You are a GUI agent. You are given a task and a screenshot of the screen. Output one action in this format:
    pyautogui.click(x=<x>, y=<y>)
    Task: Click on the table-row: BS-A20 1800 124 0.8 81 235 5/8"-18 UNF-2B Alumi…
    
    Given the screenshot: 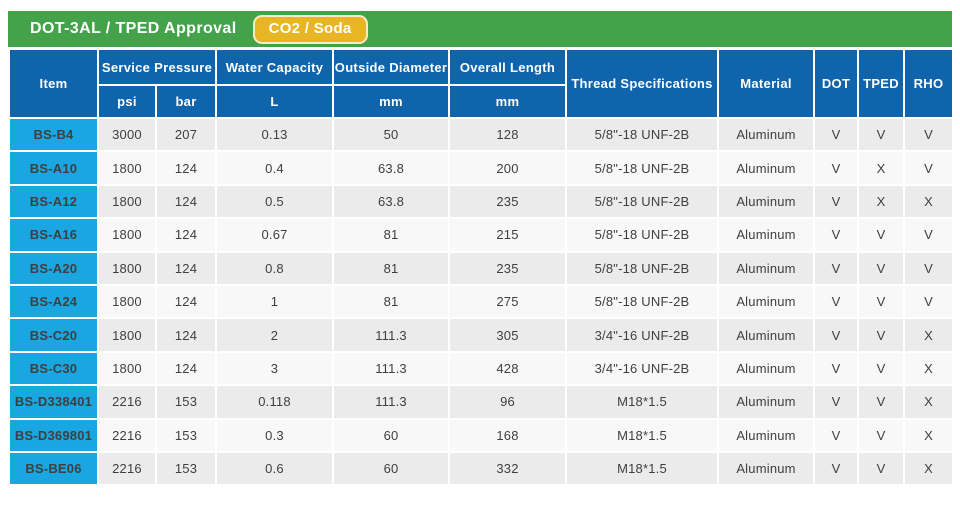 What is the action you would take?
    pyautogui.click(x=481, y=268)
    